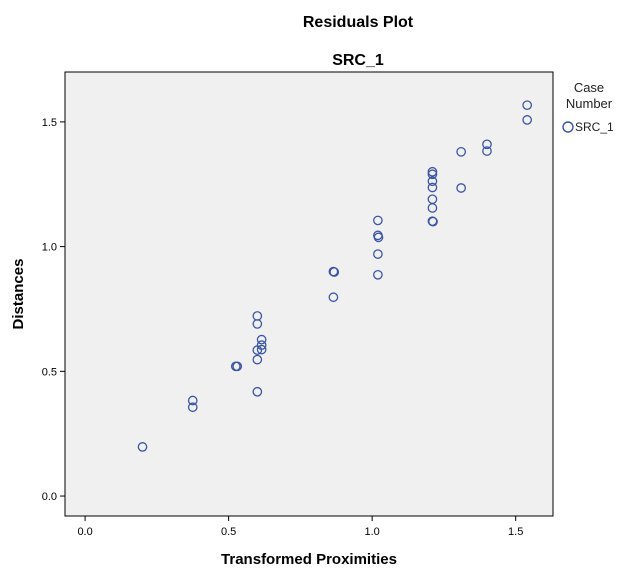 Image resolution: width=619 pixels, height=571 pixels. I want to click on y-tick-label: 1.5, so click(49, 123).